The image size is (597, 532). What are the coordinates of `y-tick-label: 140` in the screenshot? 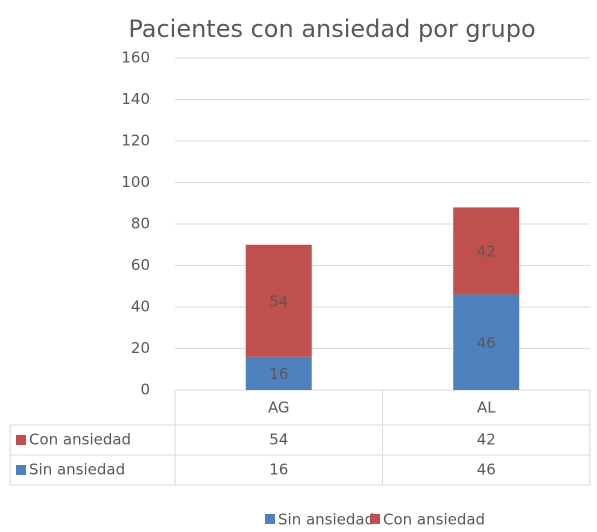 It's located at (135, 99).